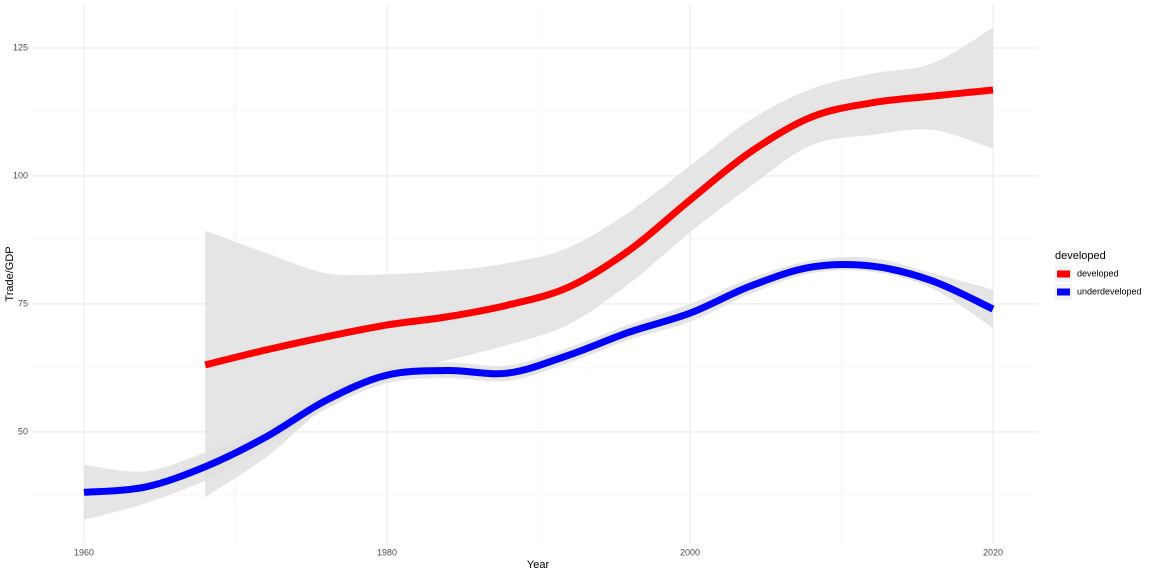 The height and width of the screenshot is (581, 1152). What do you see at coordinates (1080, 256) in the screenshot?
I see `legend-title: developed` at bounding box center [1080, 256].